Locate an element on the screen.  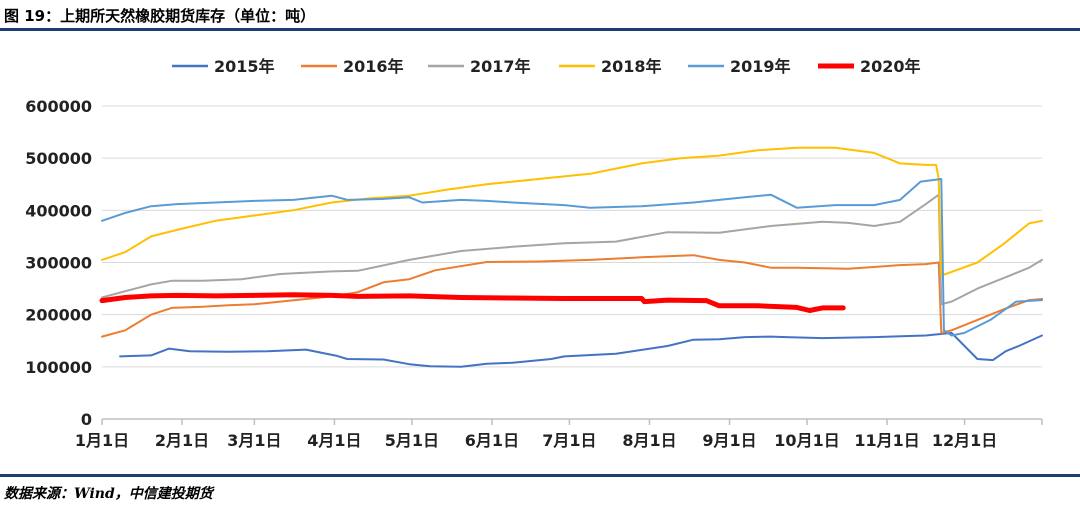
legend-label: 2015年 is located at coordinates (244, 66).